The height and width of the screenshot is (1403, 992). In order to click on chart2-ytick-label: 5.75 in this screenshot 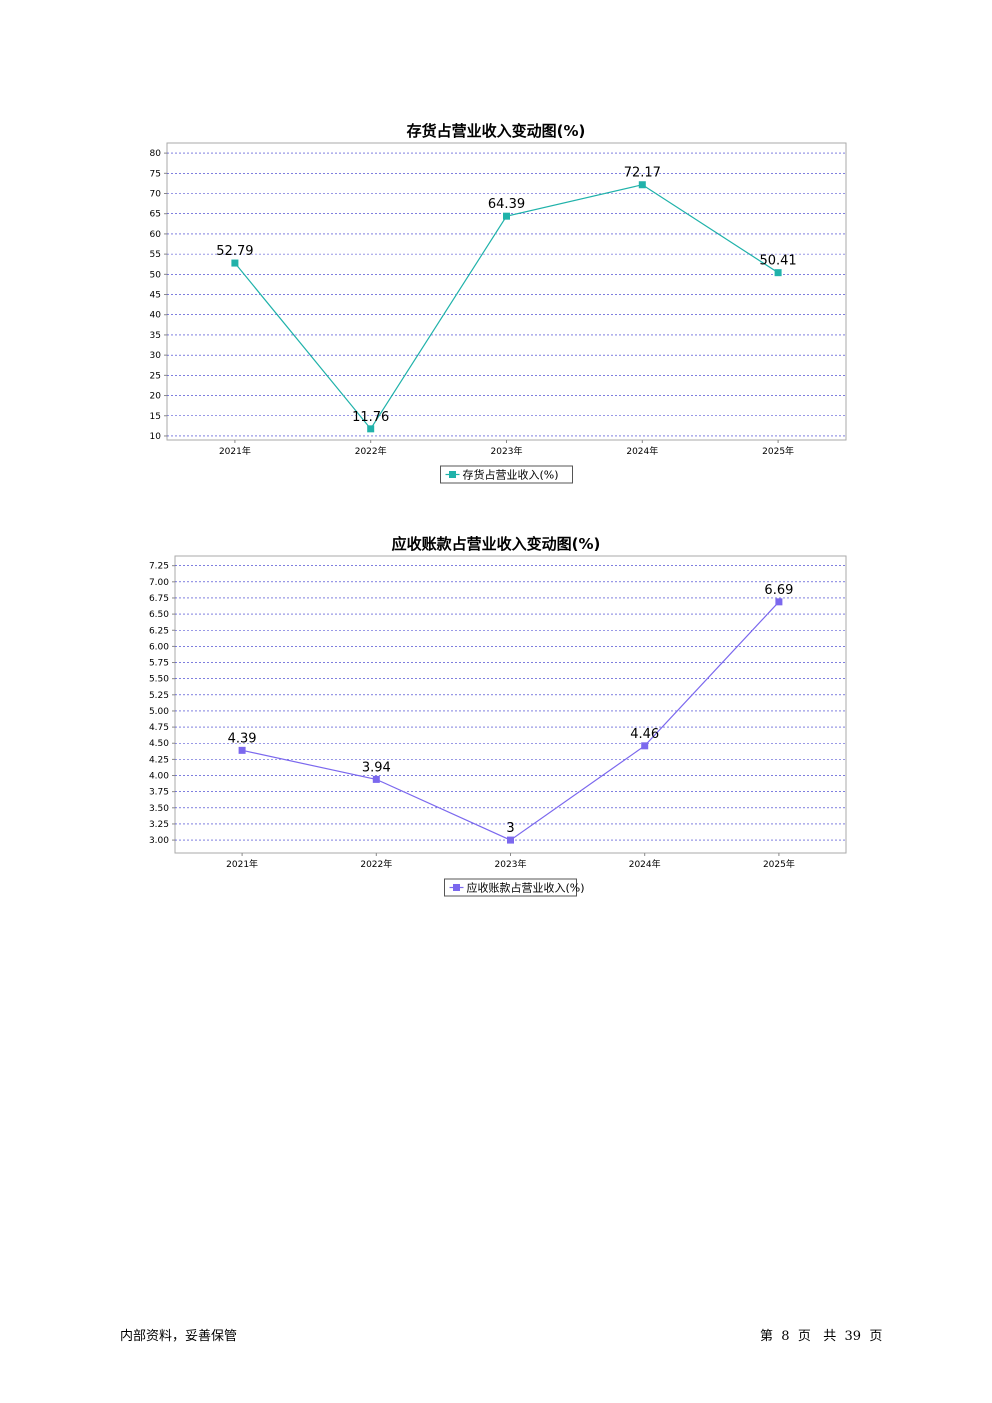, I will do `click(159, 664)`.